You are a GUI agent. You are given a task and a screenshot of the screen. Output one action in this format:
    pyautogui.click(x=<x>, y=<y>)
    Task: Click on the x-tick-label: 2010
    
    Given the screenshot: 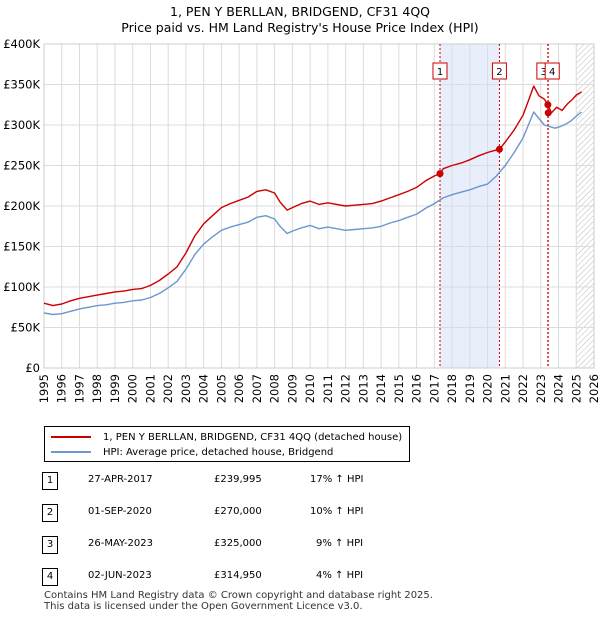 What is the action you would take?
    pyautogui.click(x=310, y=388)
    